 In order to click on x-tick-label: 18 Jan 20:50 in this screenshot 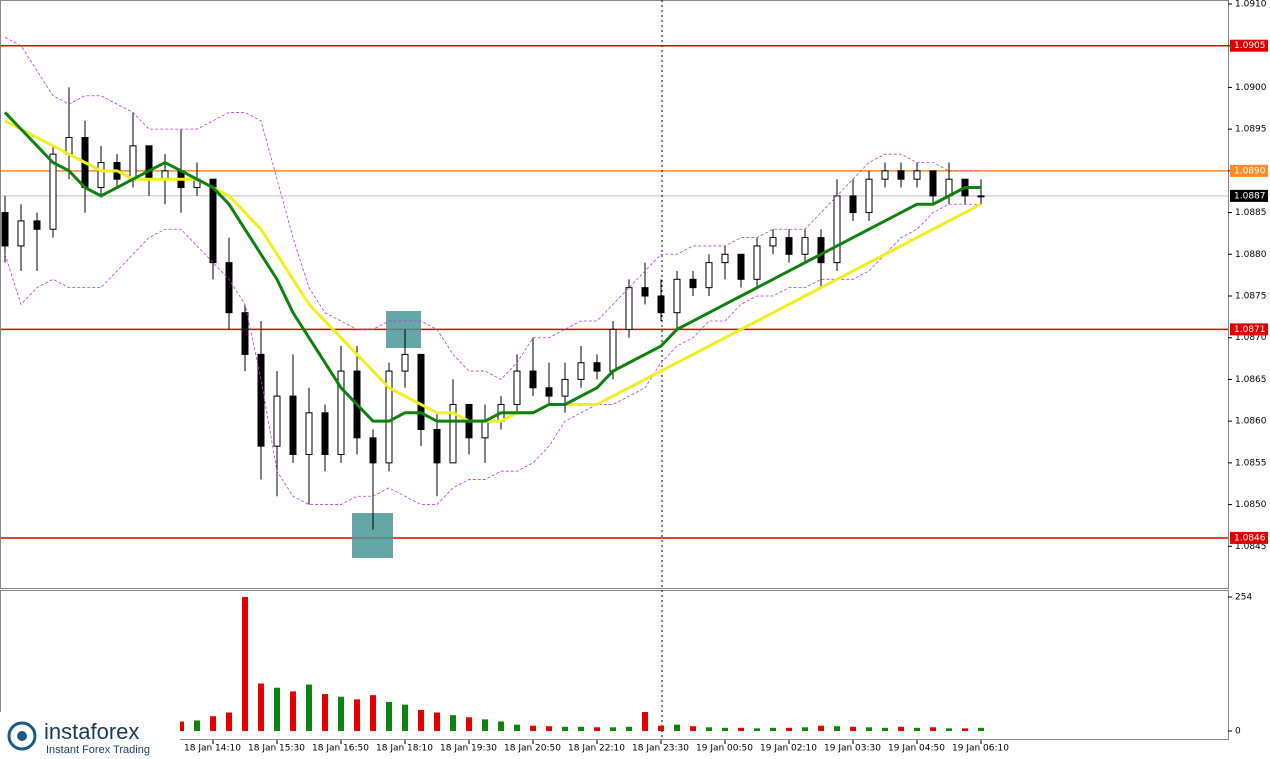, I will do `click(532, 749)`.